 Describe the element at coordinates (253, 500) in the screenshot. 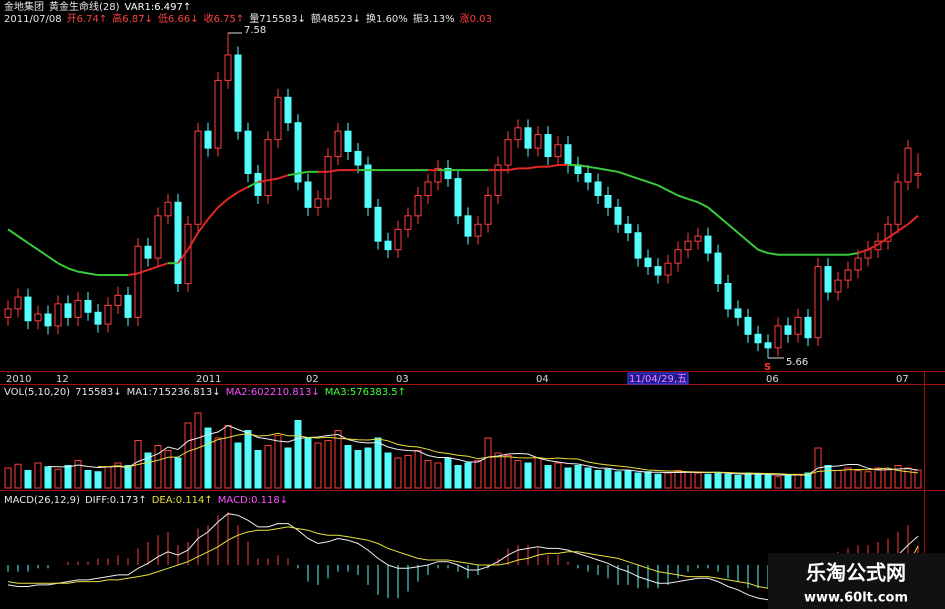

I see `macd-header-item: MACD:0.118↓` at that location.